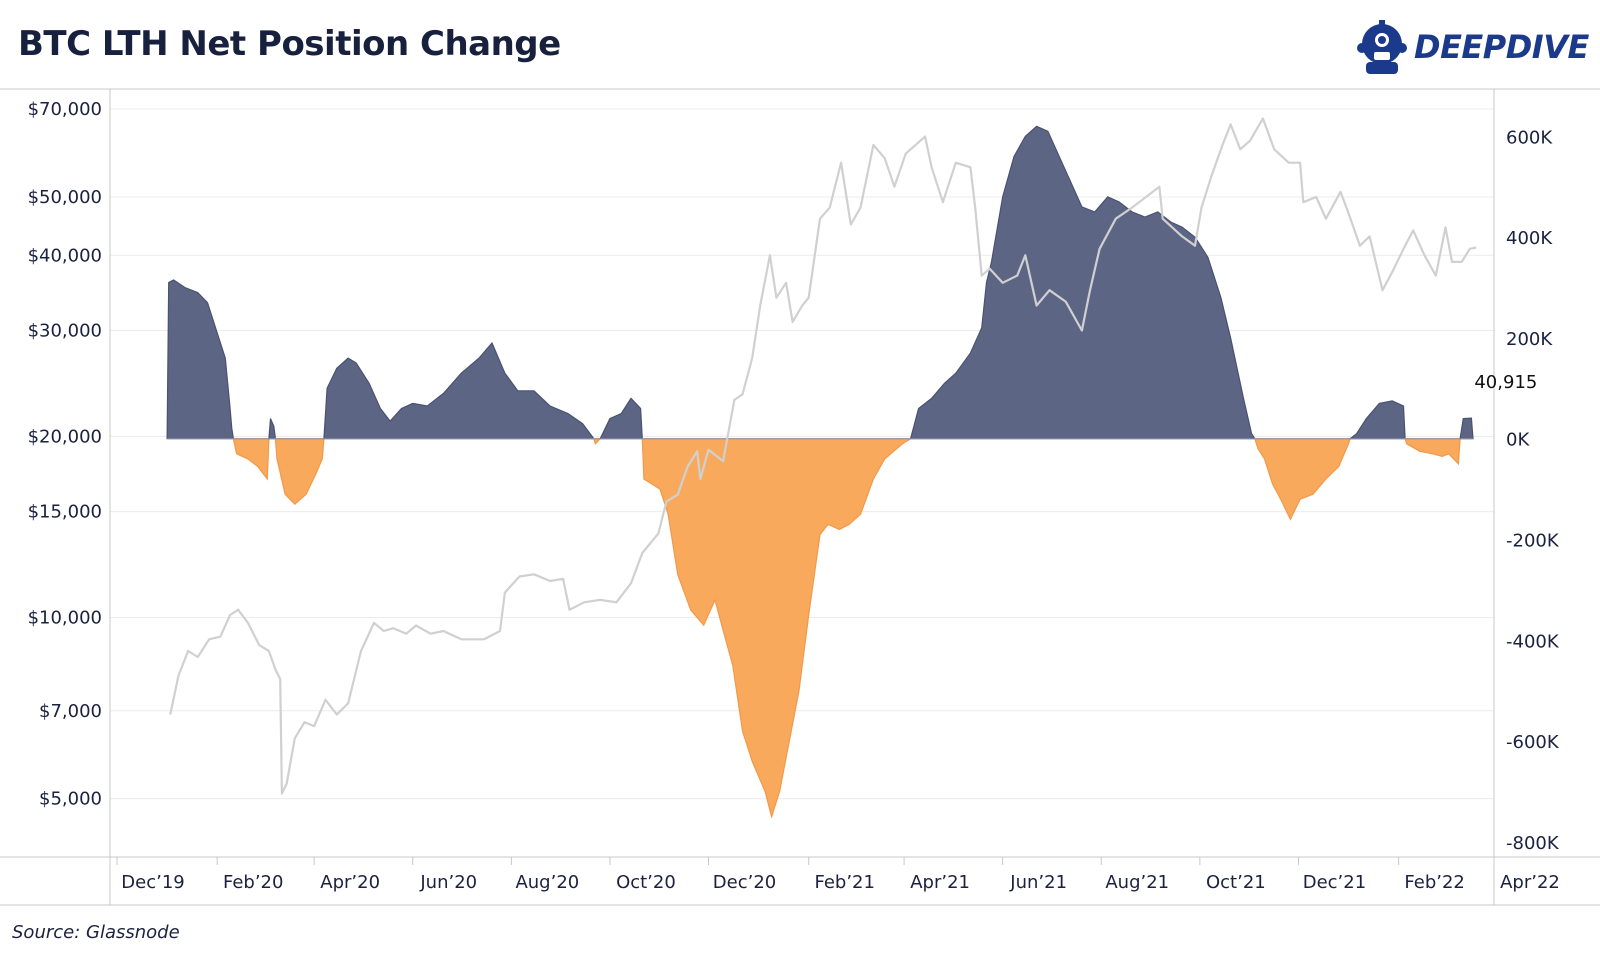 The image size is (1600, 960). Describe the element at coordinates (350, 882) in the screenshot. I see `x-tick-label: Apr’20` at that location.